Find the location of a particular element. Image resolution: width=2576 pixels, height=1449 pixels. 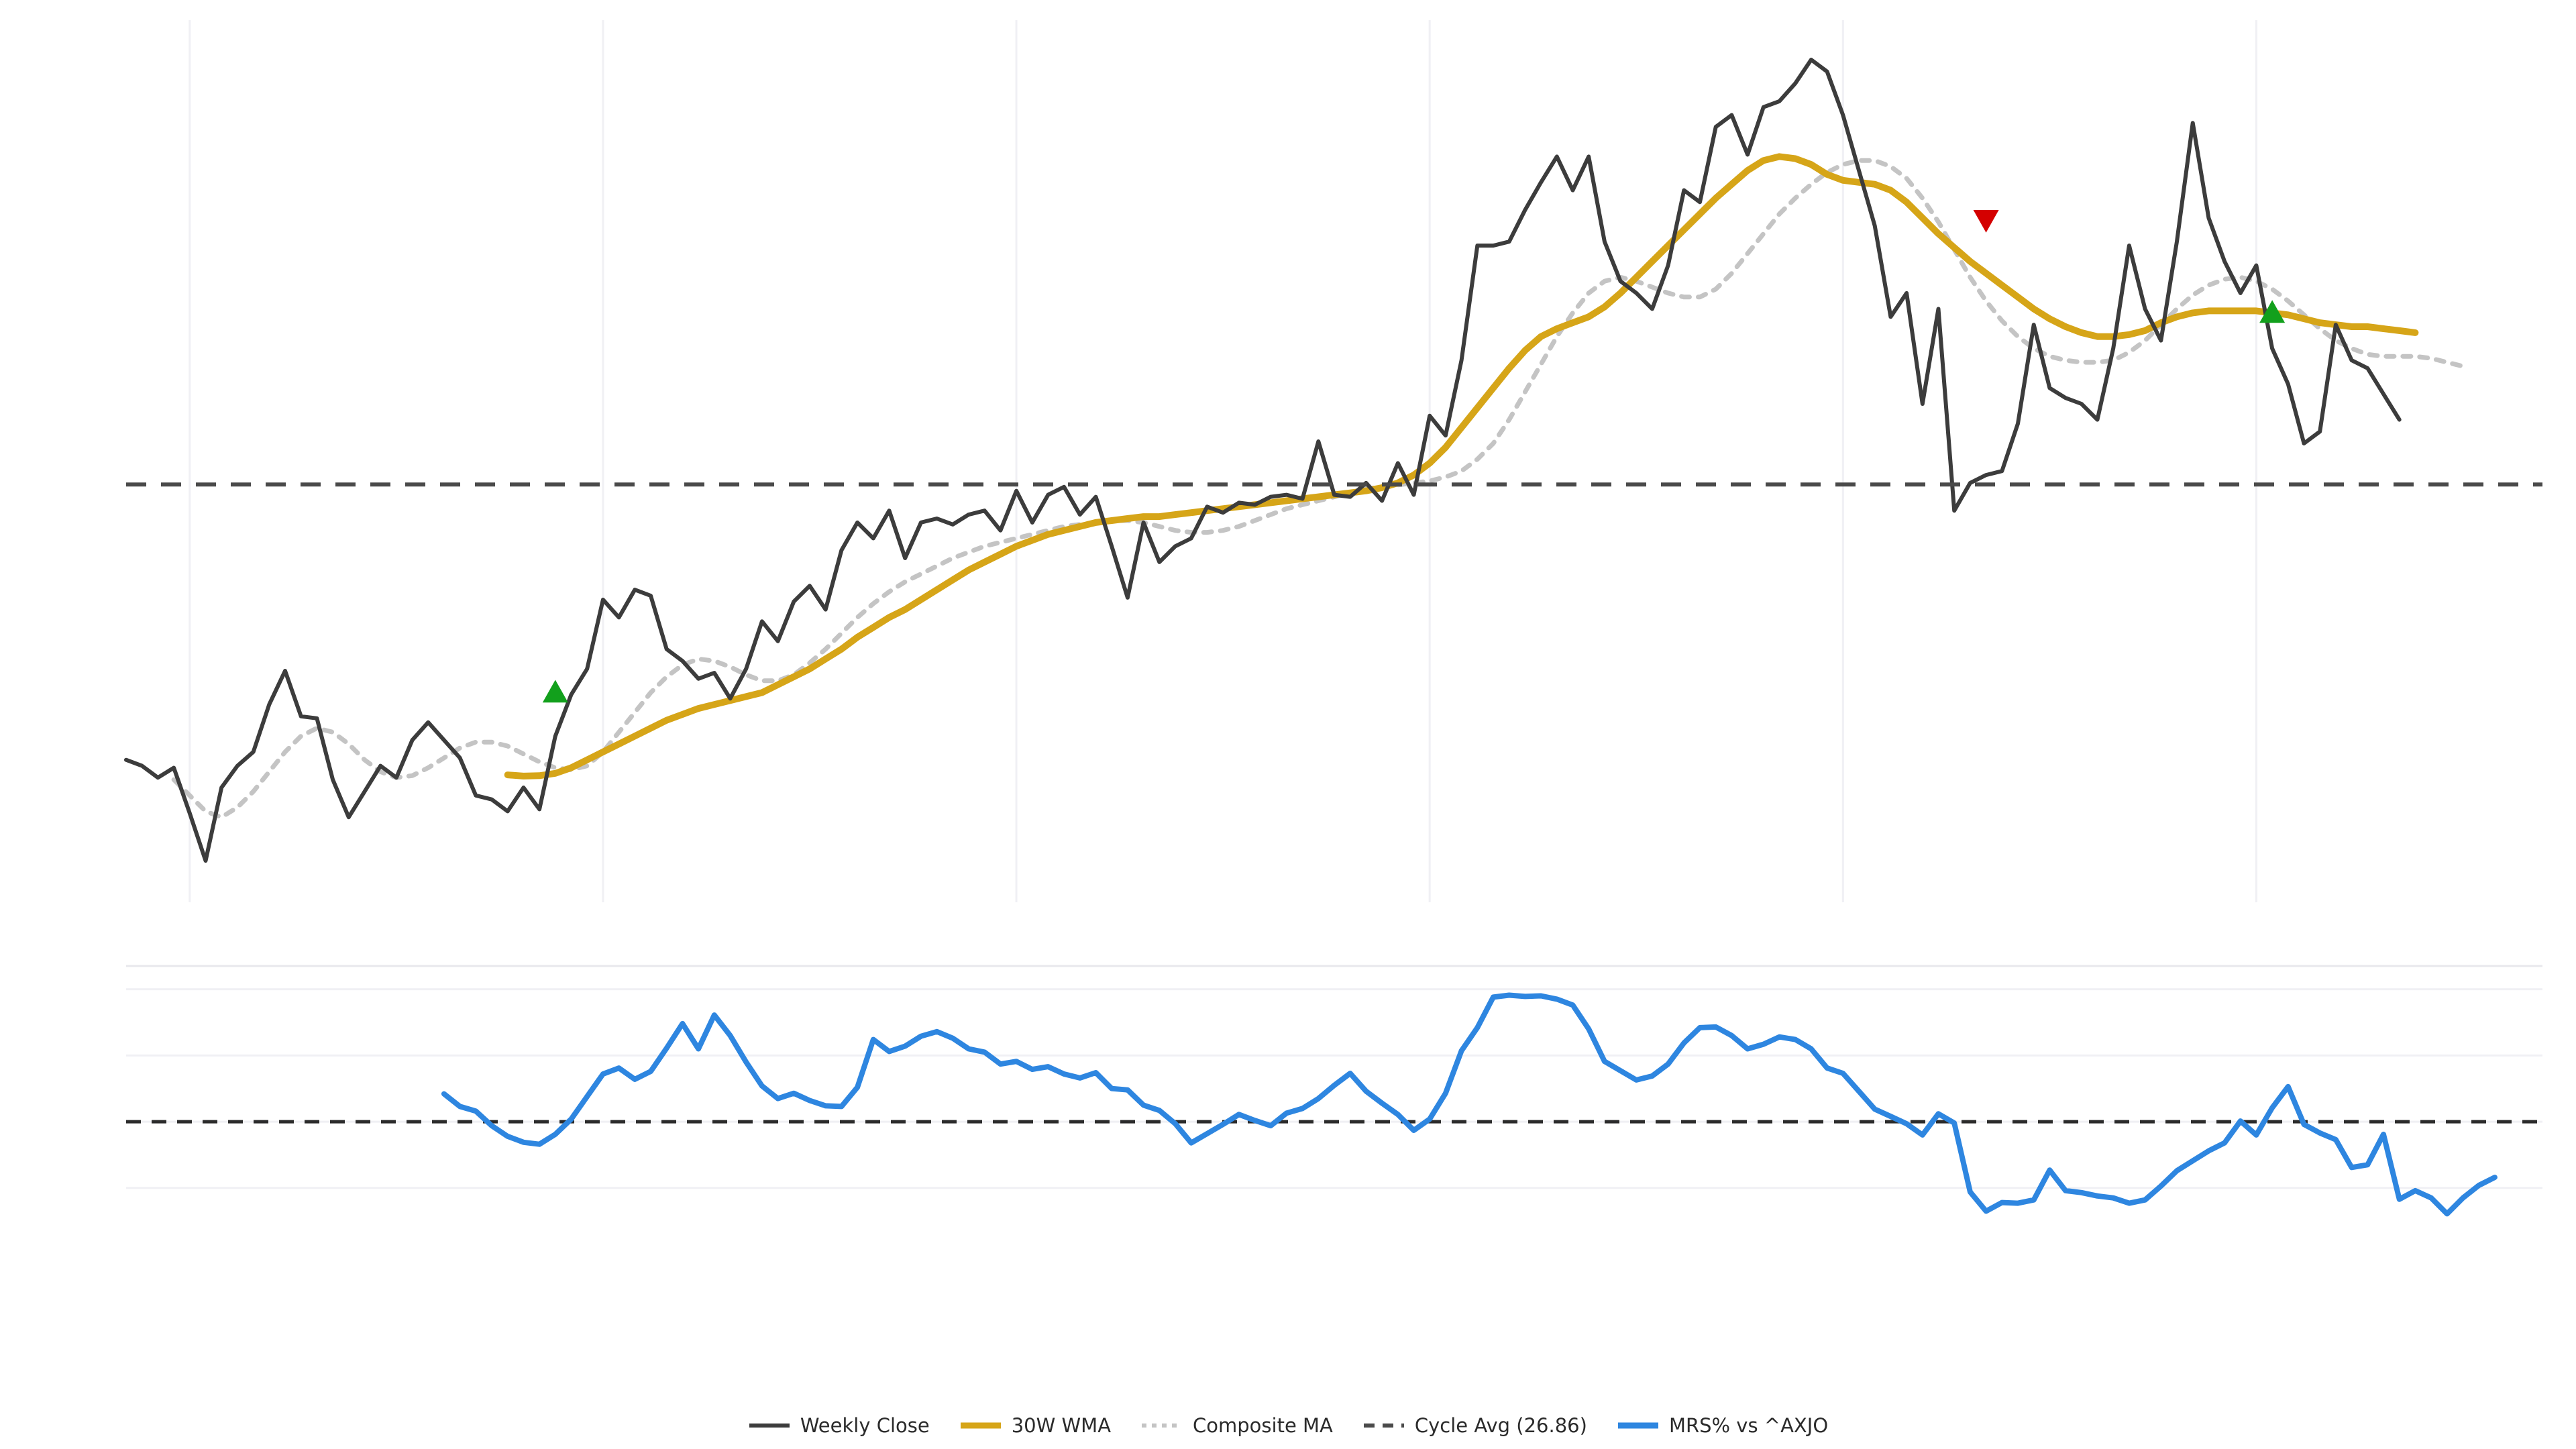

legend-label-4: MRS% vs ^AXJO is located at coordinates (1748, 1425).